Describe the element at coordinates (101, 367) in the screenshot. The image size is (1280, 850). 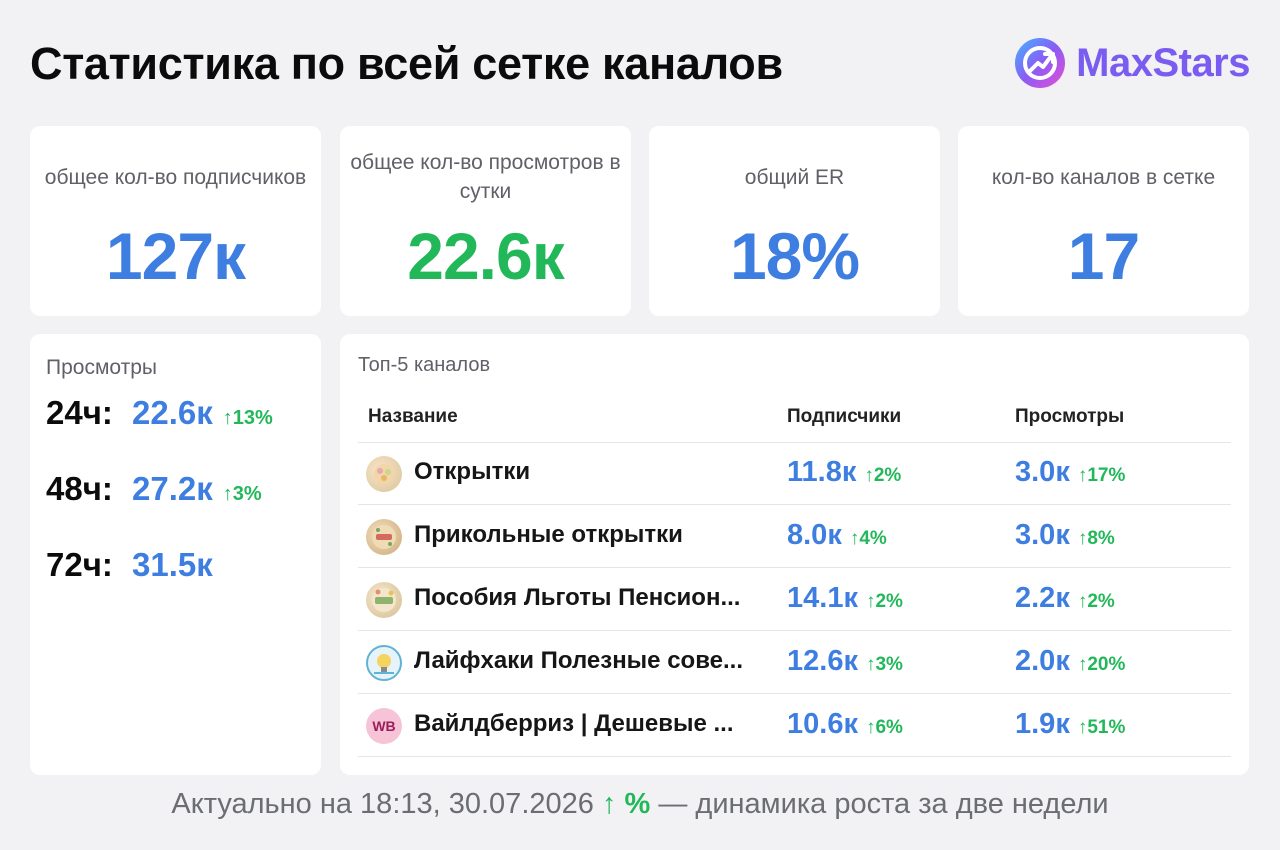
I see `views-title: Просмотры` at that location.